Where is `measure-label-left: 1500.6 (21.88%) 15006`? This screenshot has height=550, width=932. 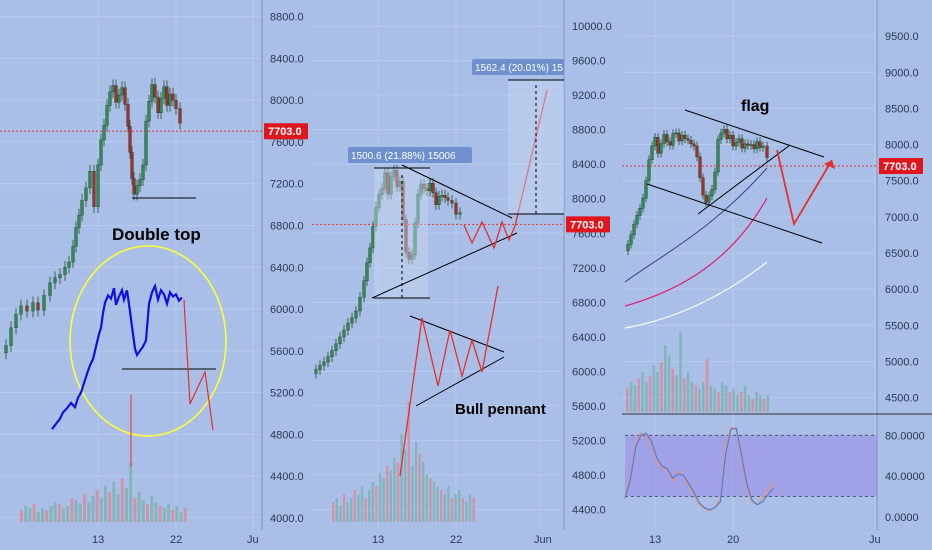
measure-label-left: 1500.6 (21.88%) 15006 is located at coordinates (403, 156).